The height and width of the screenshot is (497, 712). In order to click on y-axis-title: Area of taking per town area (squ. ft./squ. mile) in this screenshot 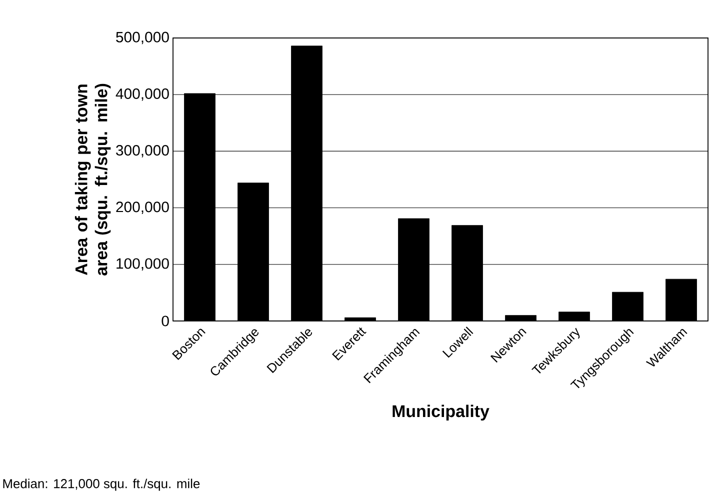, I will do `click(92, 180)`.